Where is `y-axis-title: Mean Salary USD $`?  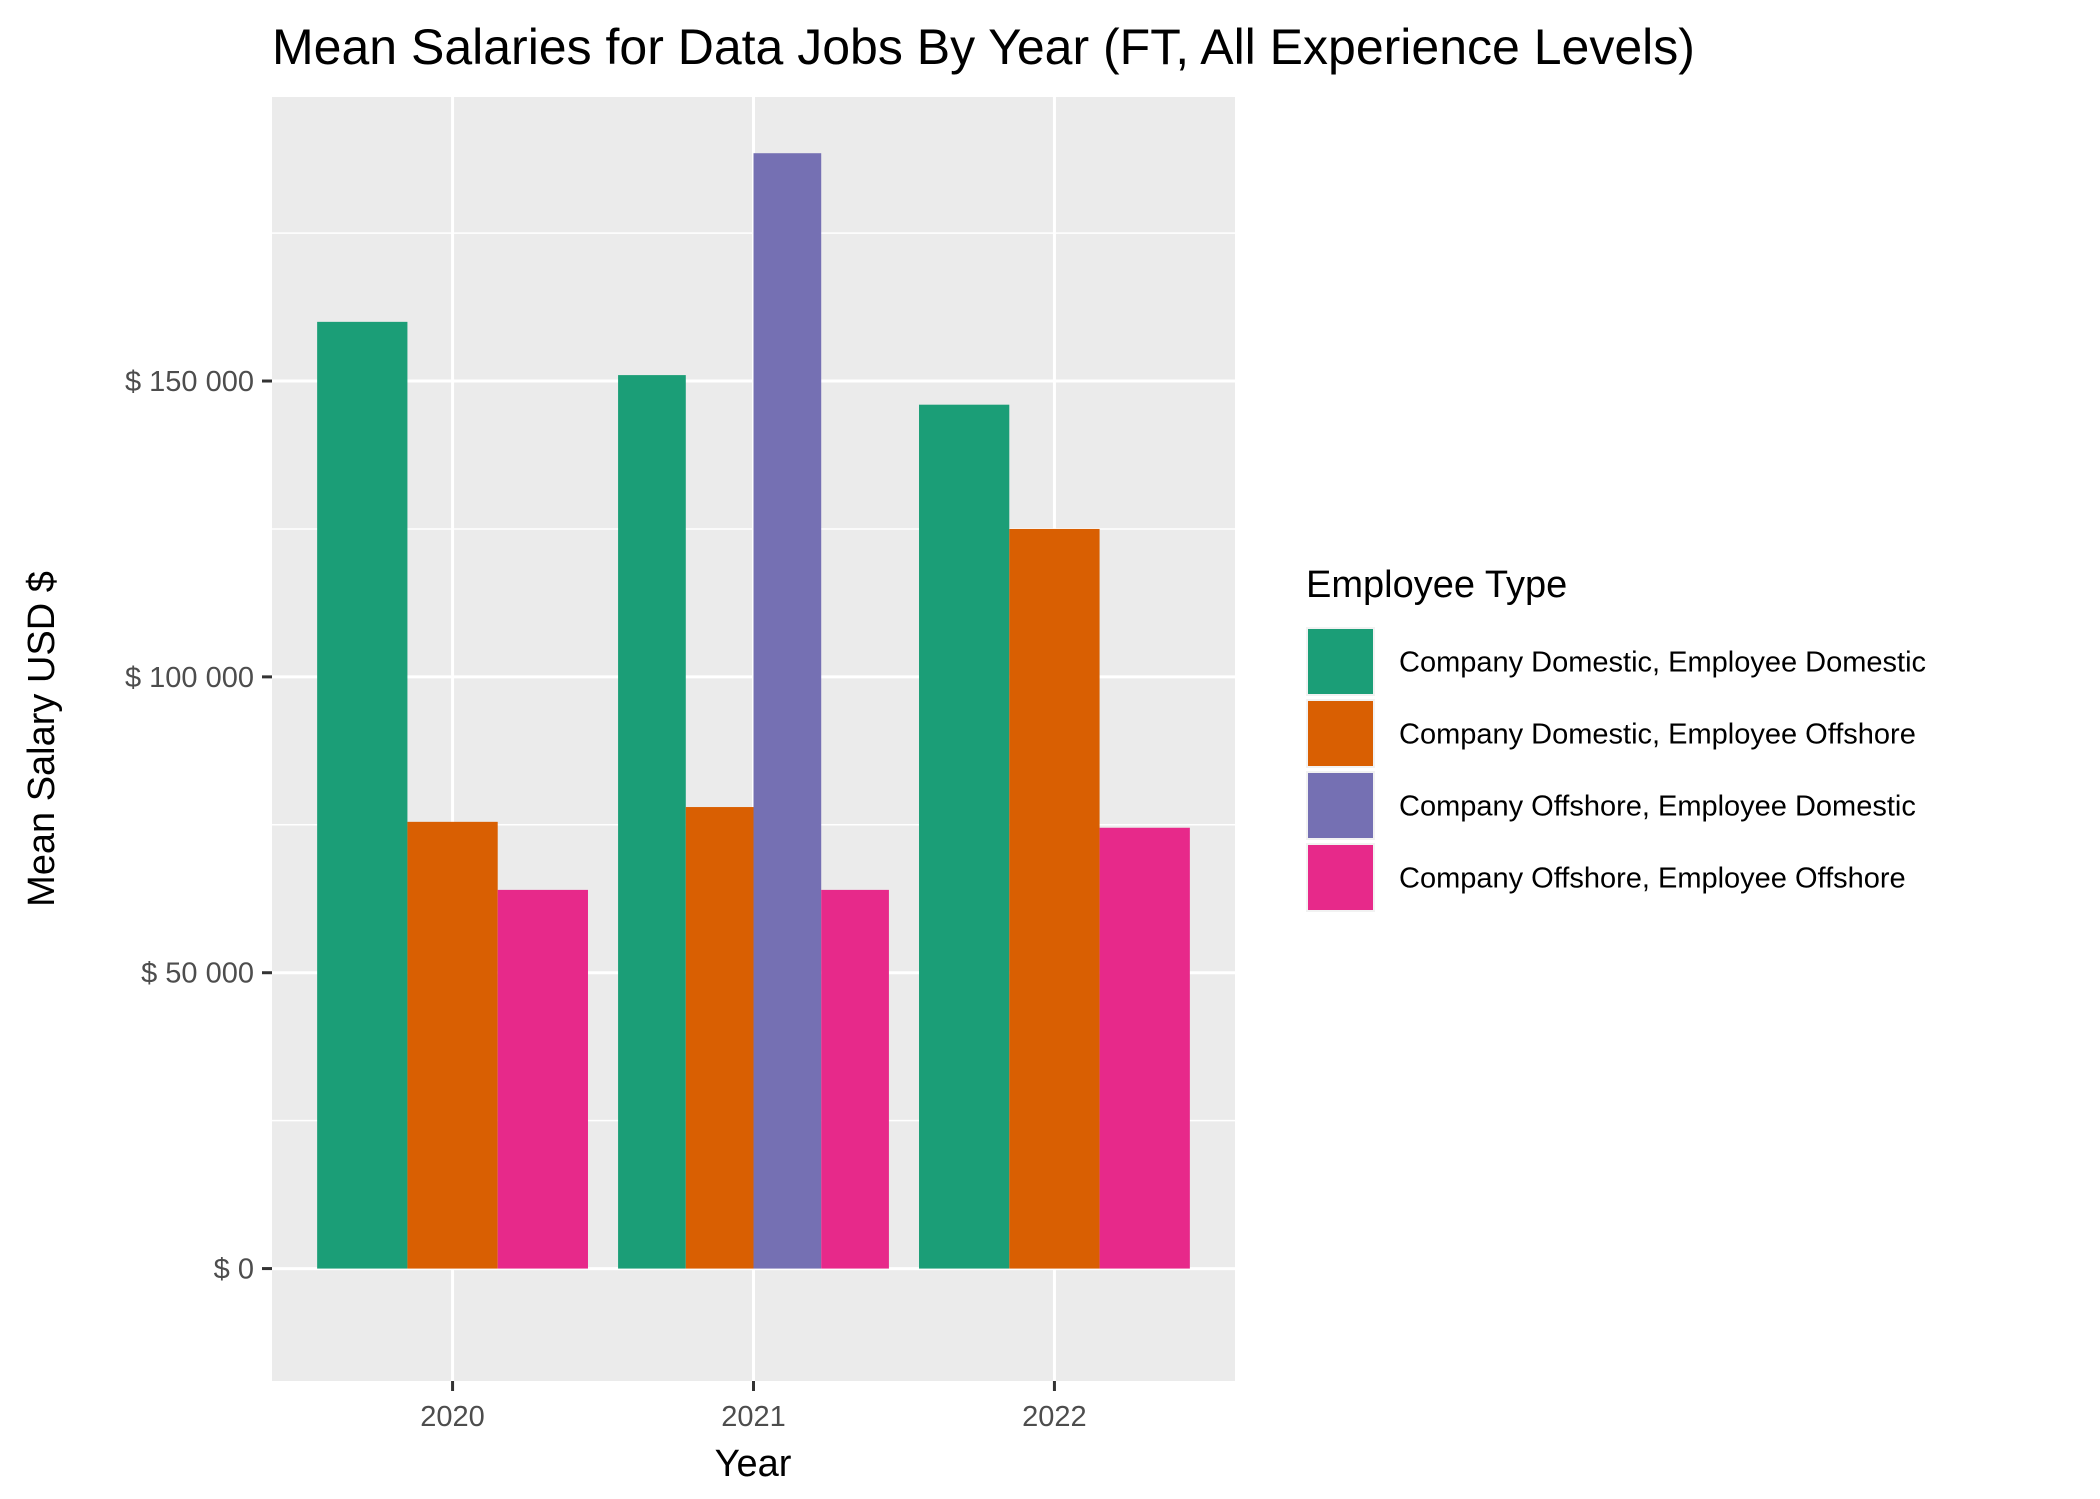
y-axis-title: Mean Salary USD $ is located at coordinates (42, 739).